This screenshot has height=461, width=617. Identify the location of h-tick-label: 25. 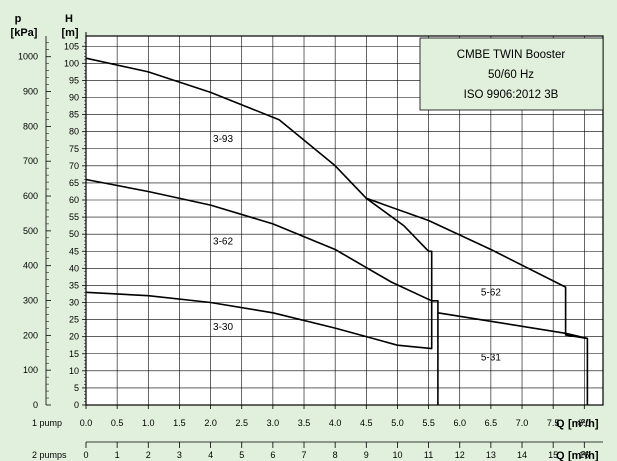
(74, 320).